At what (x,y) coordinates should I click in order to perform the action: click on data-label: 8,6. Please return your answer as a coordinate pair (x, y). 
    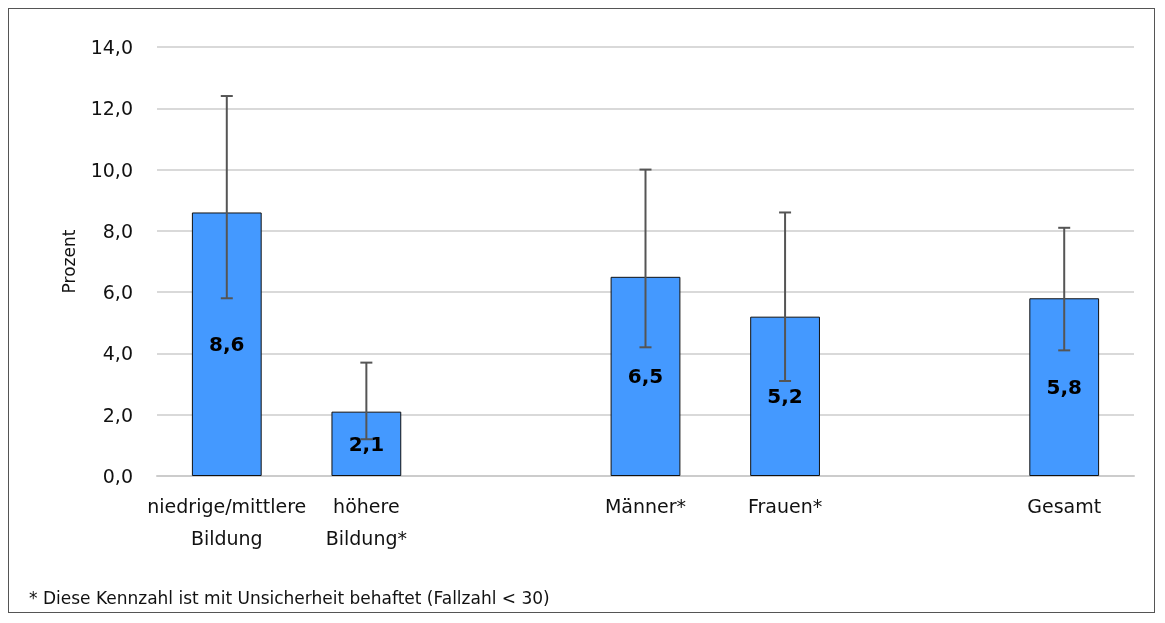
    Looking at the image, I should click on (227, 344).